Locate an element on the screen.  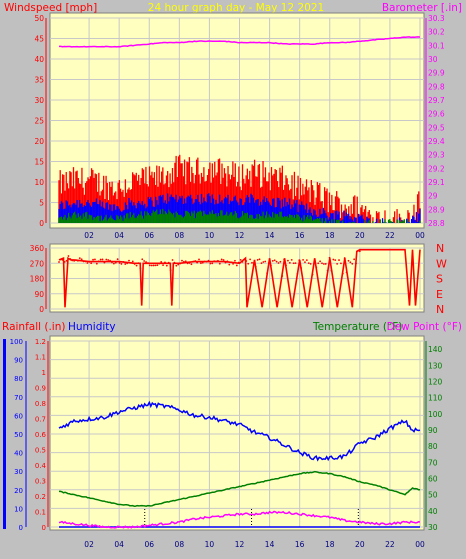
baro-y-tick-label: 30.2 is located at coordinates (436, 32).